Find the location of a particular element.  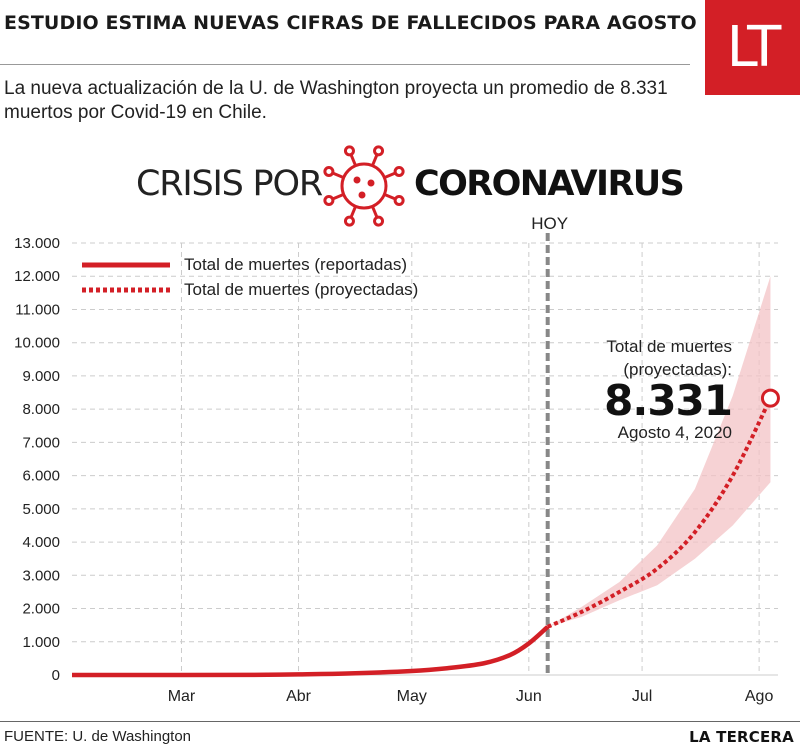

projection-uncertainty-band is located at coordinates (659, 451).